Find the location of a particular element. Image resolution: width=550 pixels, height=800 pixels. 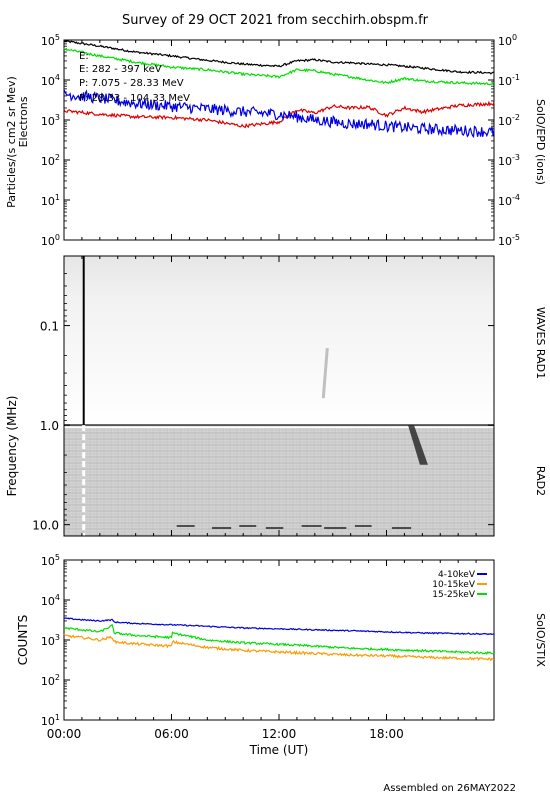

waves-y-tick-label: 0.1 is located at coordinates (49, 327).